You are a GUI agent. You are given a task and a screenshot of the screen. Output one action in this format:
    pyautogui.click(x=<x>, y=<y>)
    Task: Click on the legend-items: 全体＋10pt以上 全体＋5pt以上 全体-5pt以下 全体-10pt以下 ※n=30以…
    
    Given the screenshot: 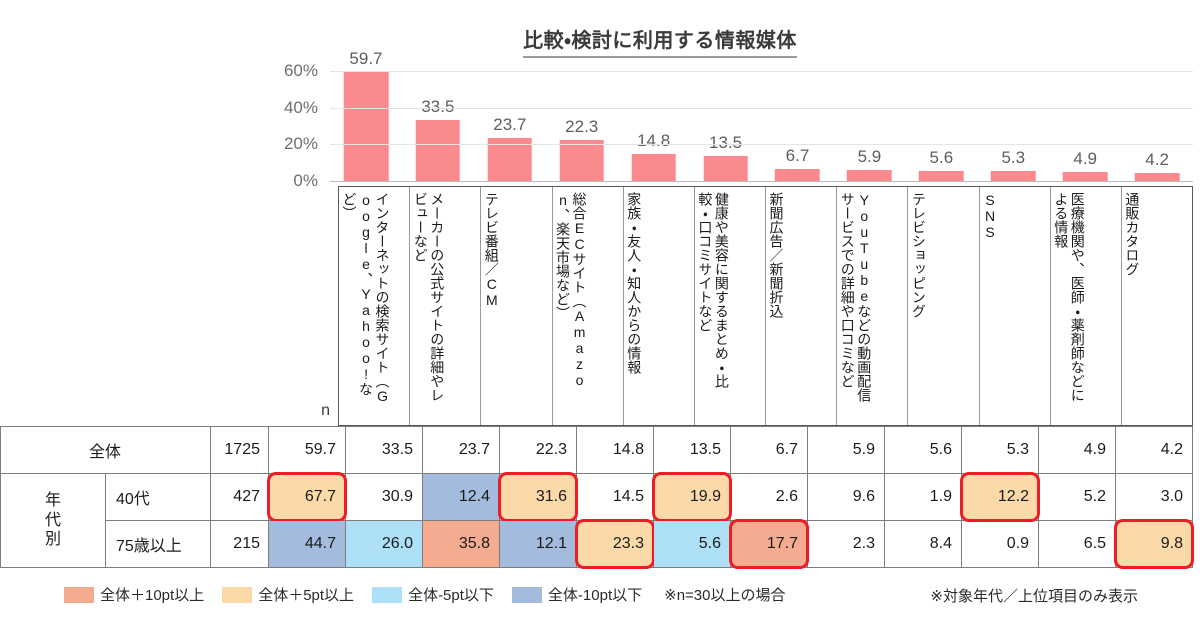 What is the action you would take?
    pyautogui.click(x=424, y=594)
    